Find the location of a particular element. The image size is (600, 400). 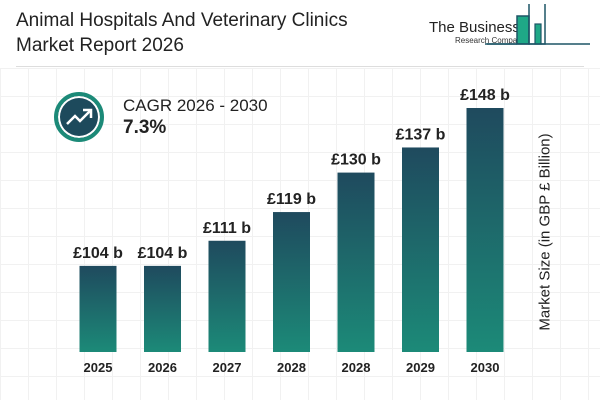

logo-buildings-icon is located at coordinates (537, 24).